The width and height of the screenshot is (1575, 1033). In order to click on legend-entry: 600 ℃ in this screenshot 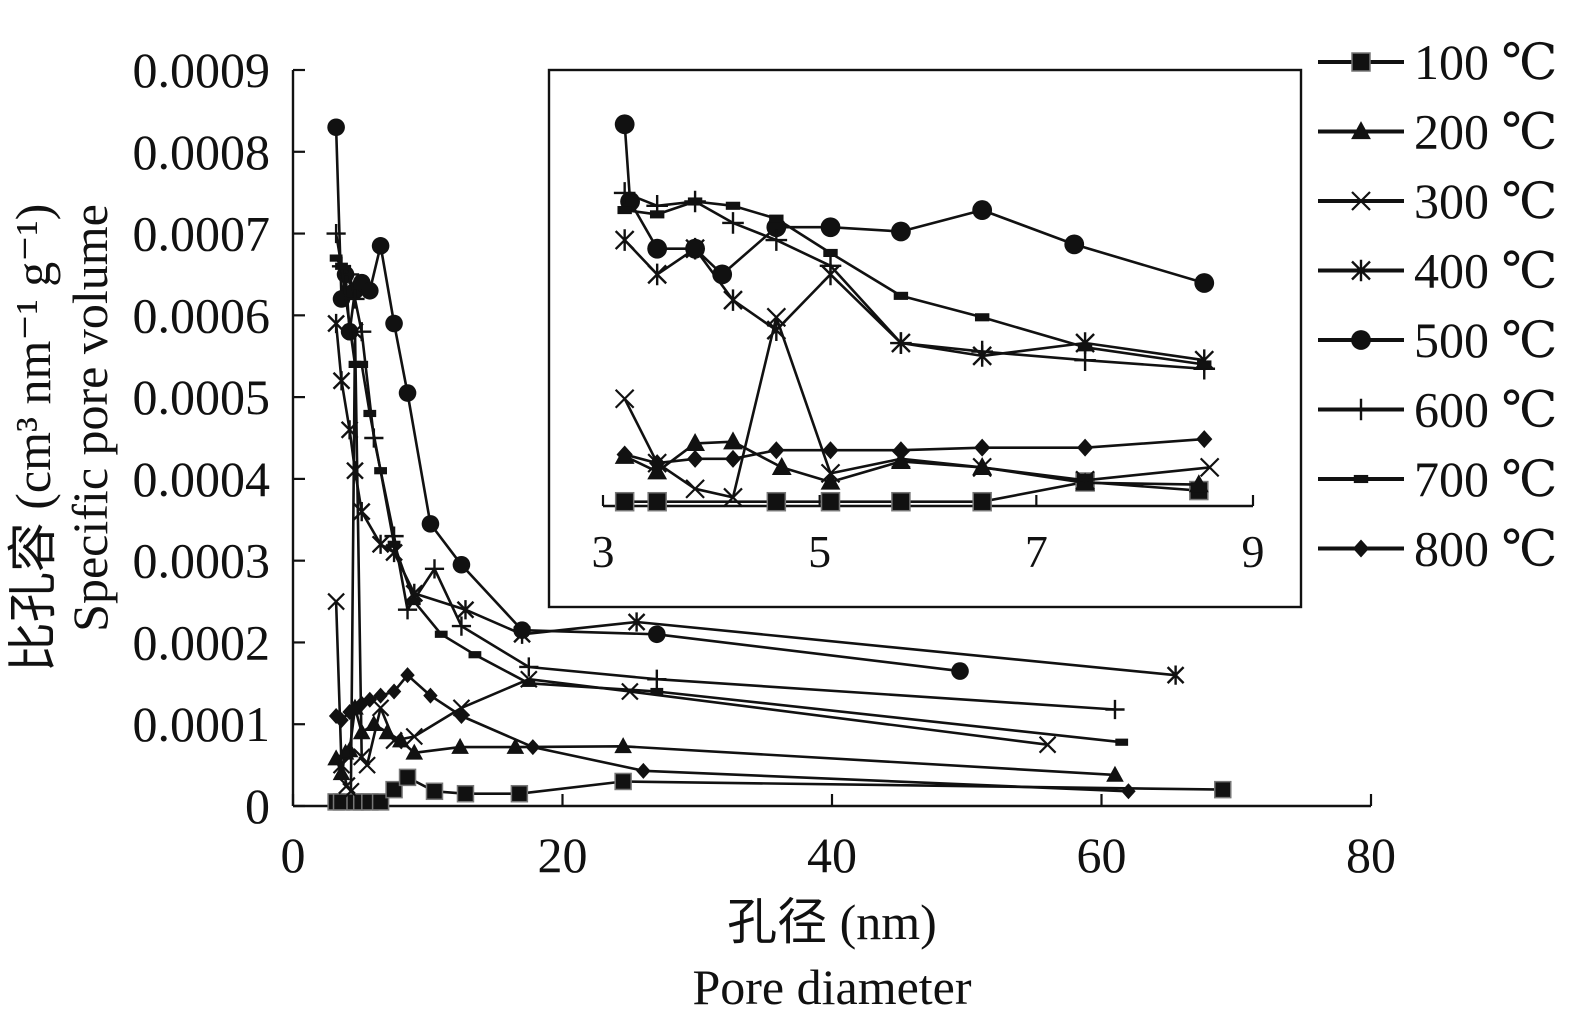, I will do `click(1437, 410)`.